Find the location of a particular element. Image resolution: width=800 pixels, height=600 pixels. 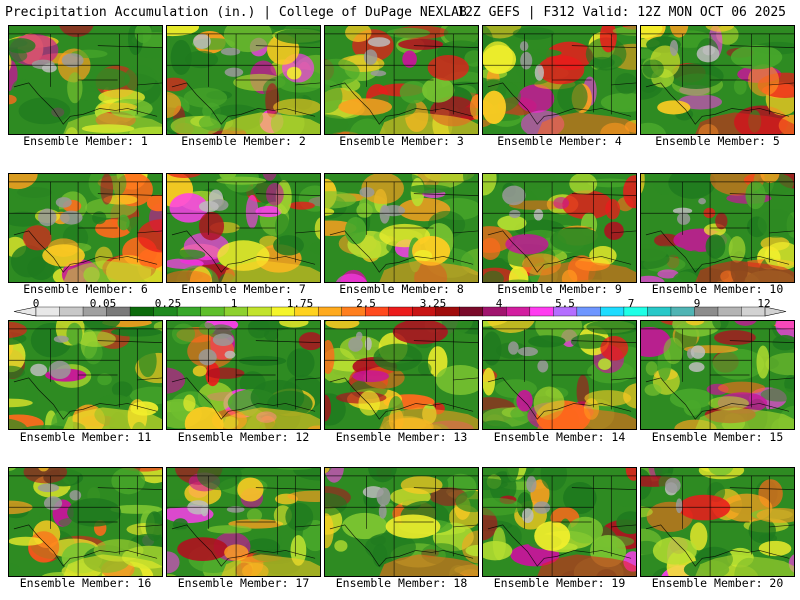

ensemble-member-caption: Ensemble Member: 16 is located at coordinates (85, 583).